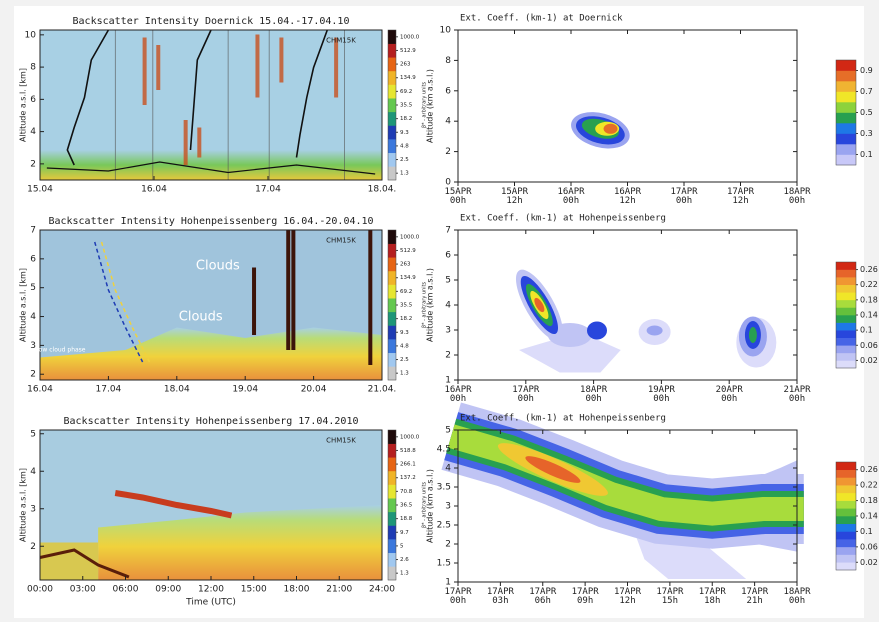 This screenshot has height=622, width=879. What do you see at coordinates (869, 269) in the screenshot?
I see `colorbar-tick-label: 0.26` at bounding box center [869, 269].